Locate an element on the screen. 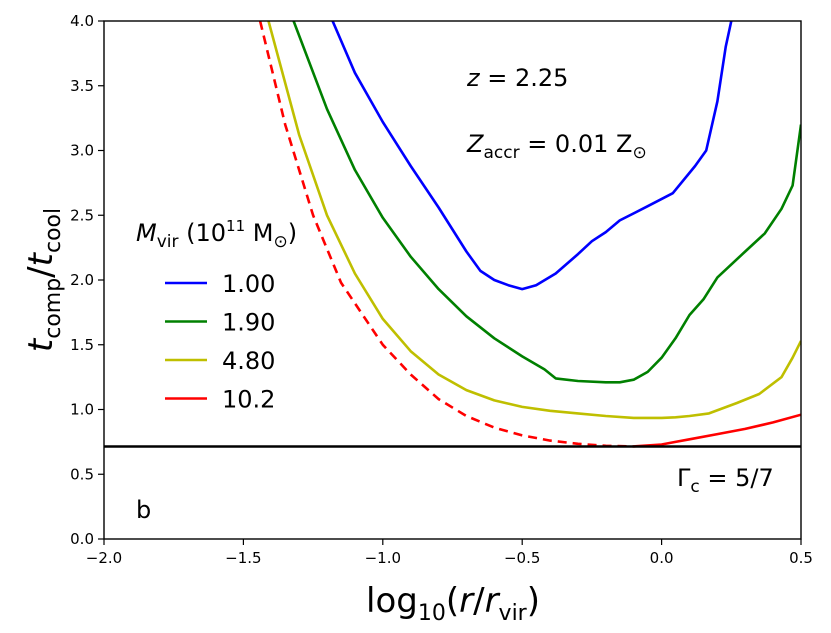 The height and width of the screenshot is (633, 831). y-axis-label: tcomp/tcool is located at coordinates (43, 280).